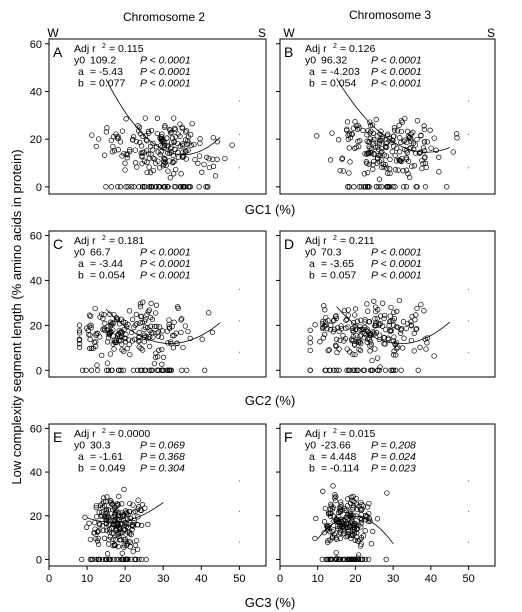 This screenshot has height=612, width=522. Describe the element at coordinates (39, 371) in the screenshot. I see `y-tick-label: 0` at that location.